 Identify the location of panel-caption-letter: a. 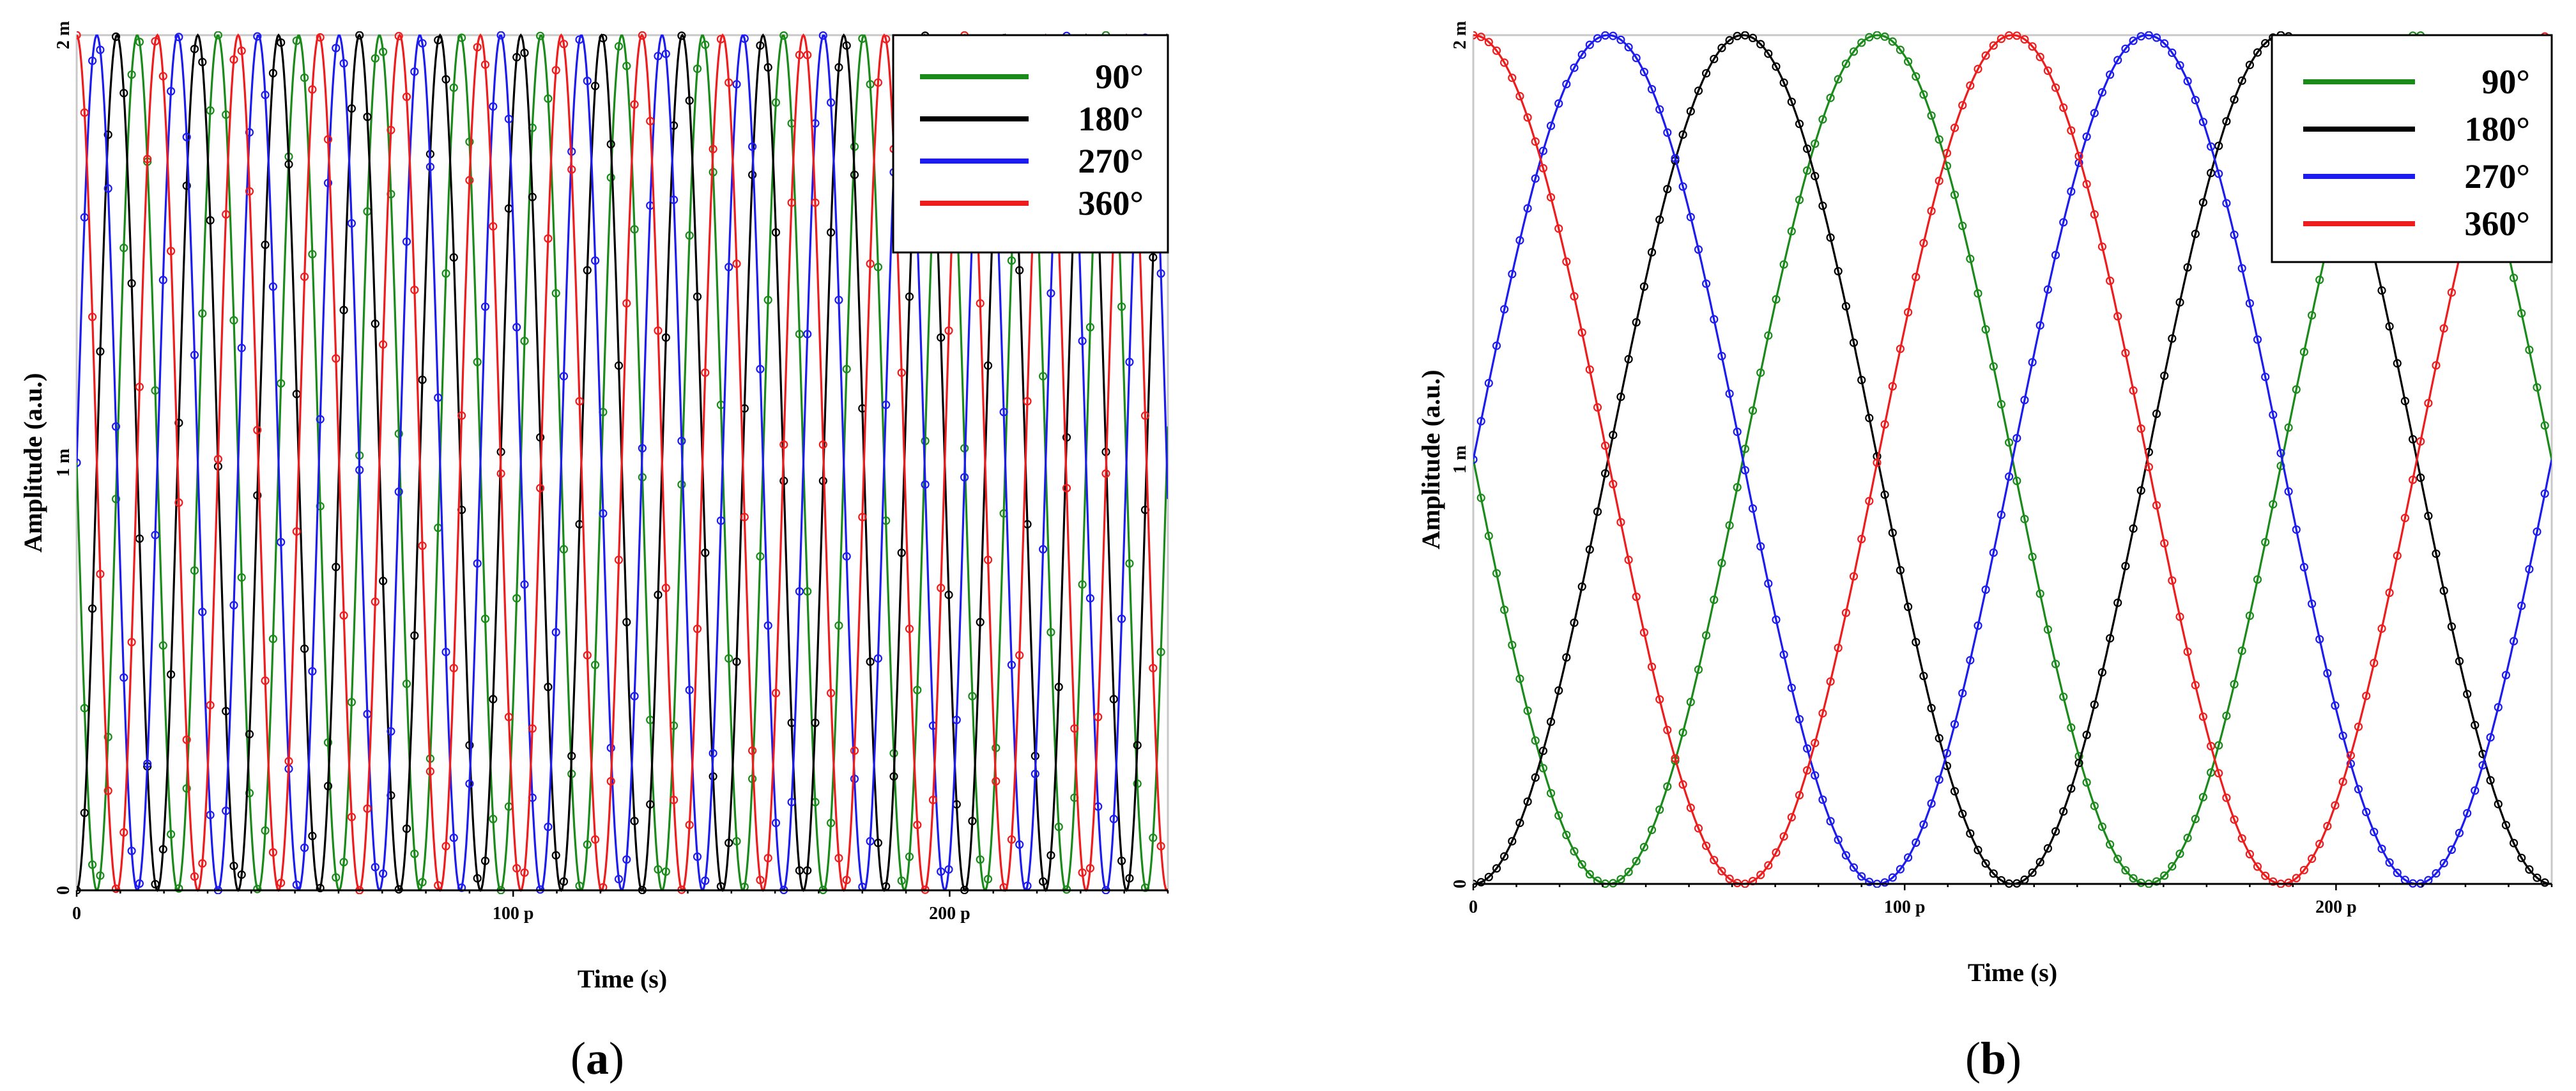
(597, 1058).